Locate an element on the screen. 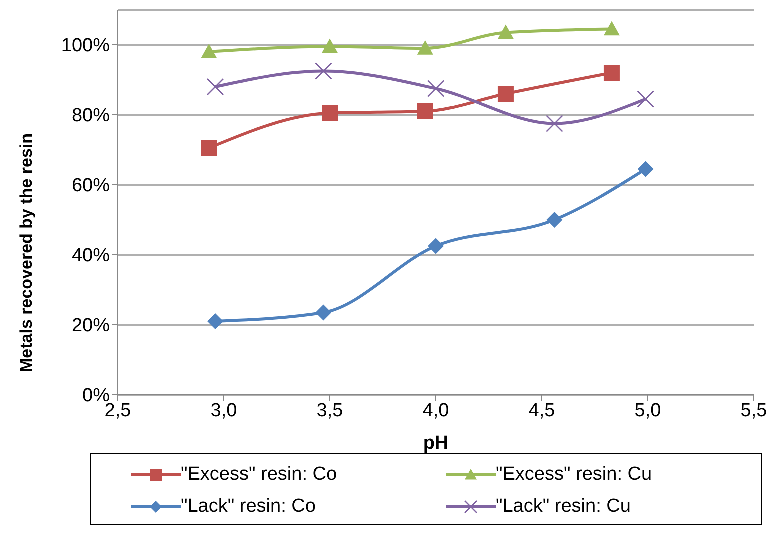 This screenshot has height=533, width=782. x-tick-label: 3,0 is located at coordinates (224, 411).